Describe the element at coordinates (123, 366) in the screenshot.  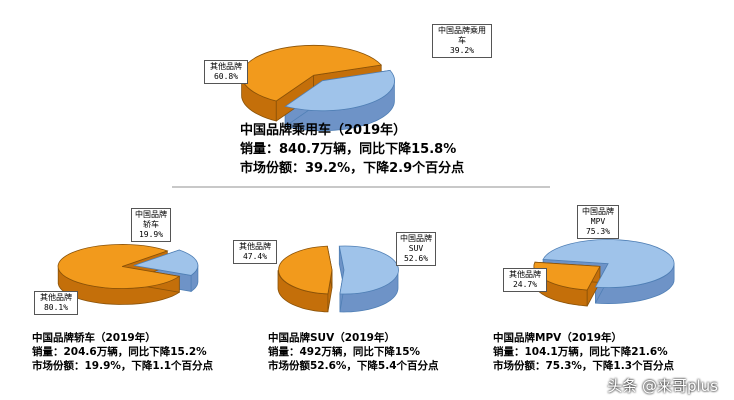
I see `sedan-share: 市场份额：19.9%，下降1.1个百分点` at that location.